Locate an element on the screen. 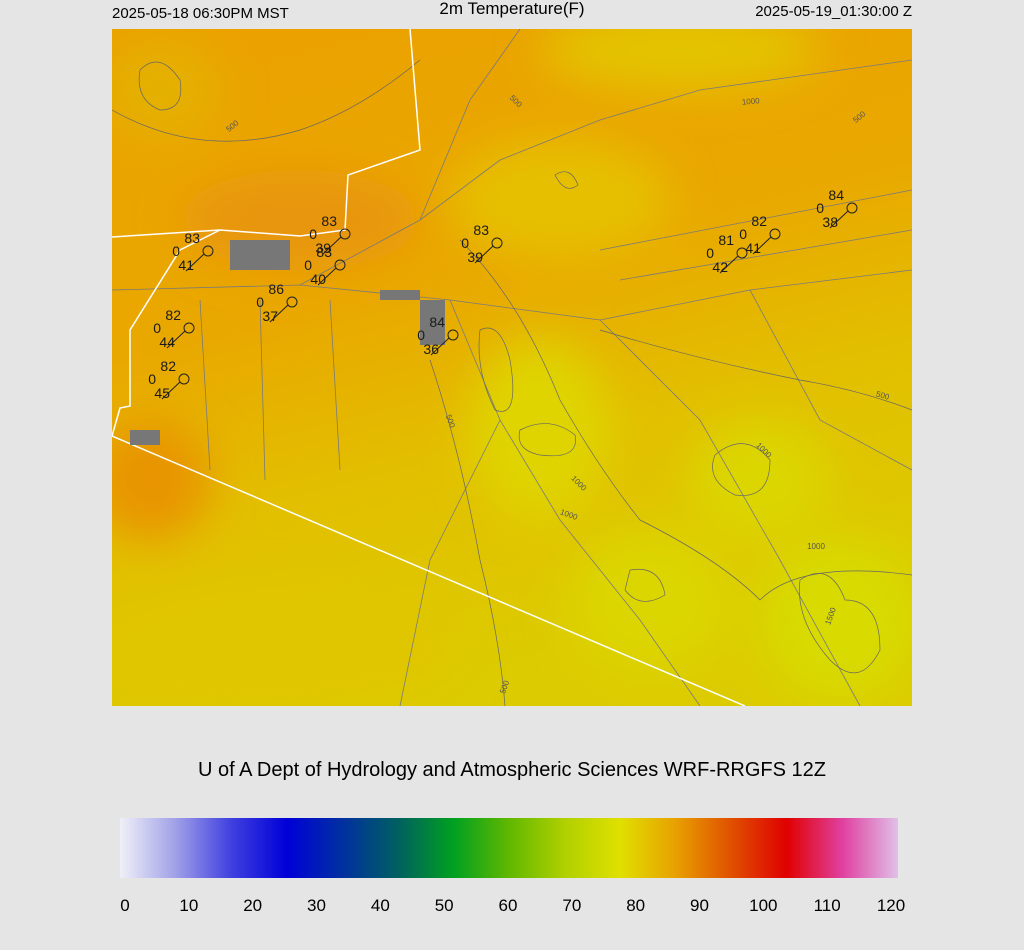 The width and height of the screenshot is (1024, 950). dewpoint: 42 is located at coordinates (720, 267).